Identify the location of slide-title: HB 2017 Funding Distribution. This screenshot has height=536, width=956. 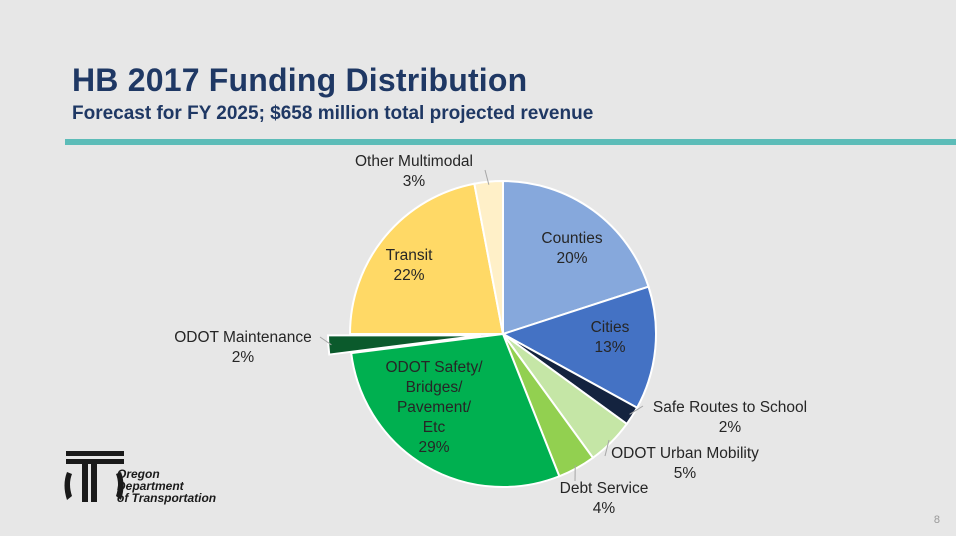
(300, 80).